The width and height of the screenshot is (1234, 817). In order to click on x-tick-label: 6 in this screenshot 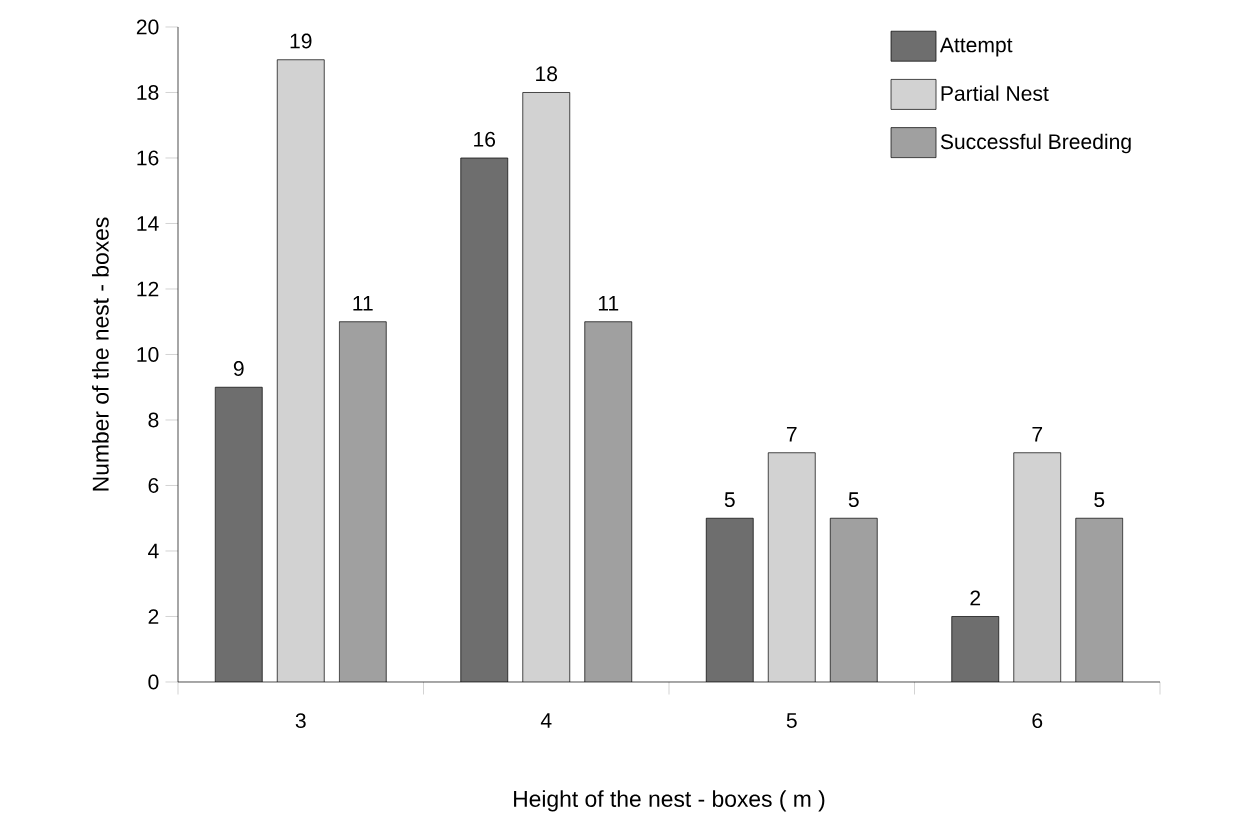, I will do `click(1037, 720)`.